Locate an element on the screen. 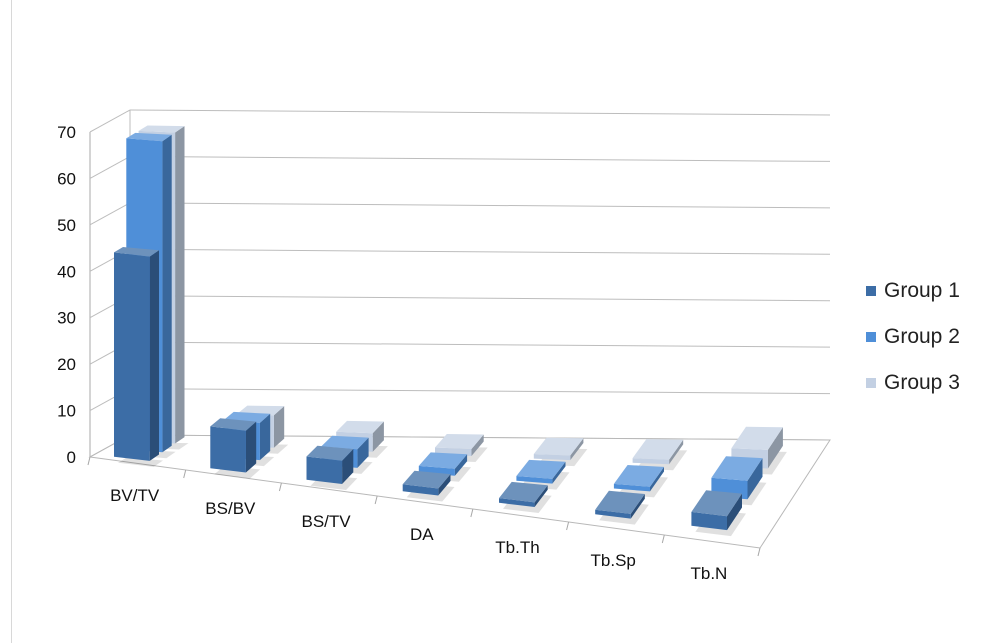 This screenshot has width=1002, height=643. bar-group-1-bv-tv is located at coordinates (138, 357).